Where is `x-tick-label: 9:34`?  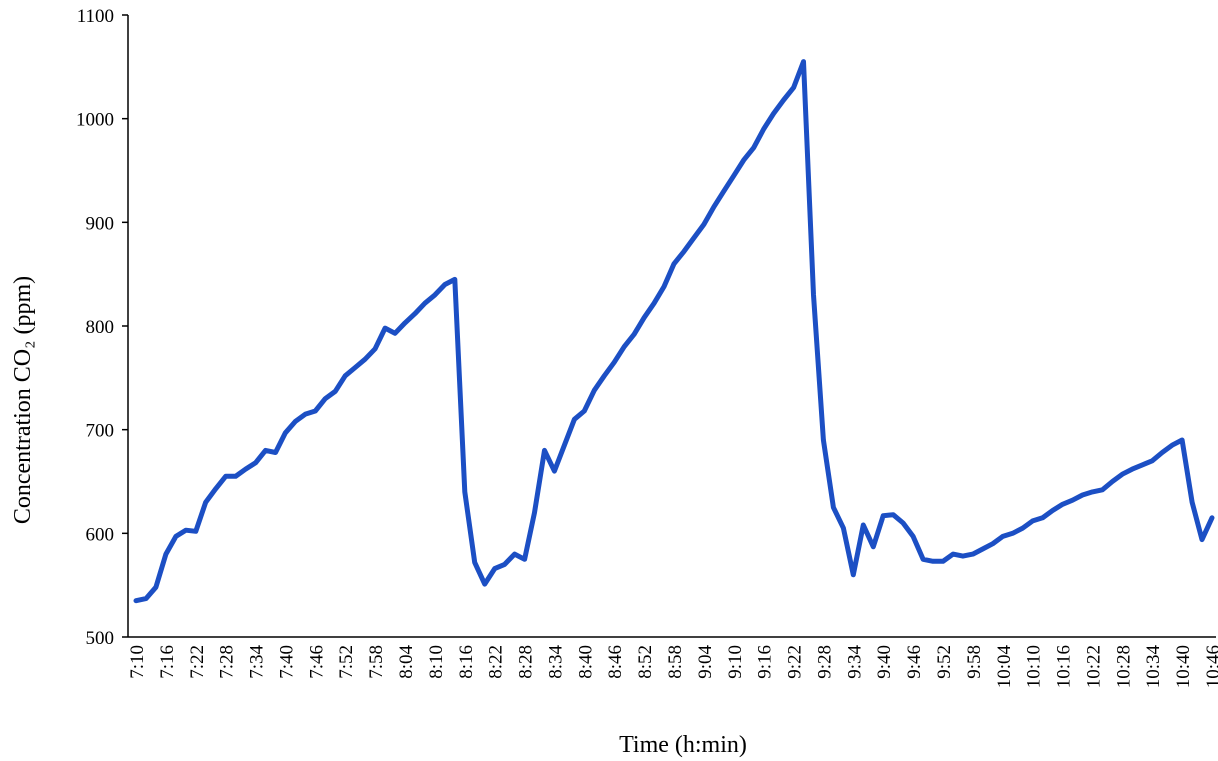 x-tick-label: 9:34 is located at coordinates (854, 662).